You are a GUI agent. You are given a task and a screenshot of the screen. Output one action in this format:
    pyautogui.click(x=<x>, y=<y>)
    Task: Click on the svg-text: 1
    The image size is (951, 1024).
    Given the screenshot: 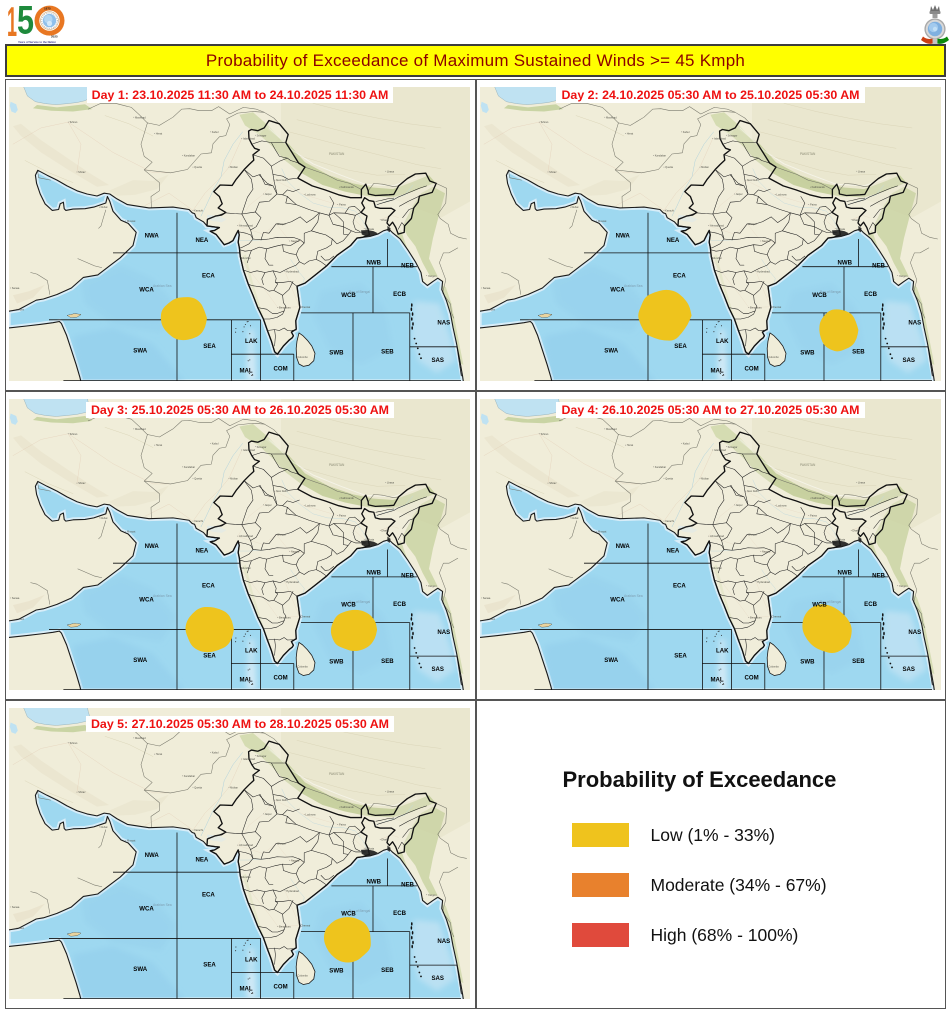 What is the action you would take?
    pyautogui.click(x=12, y=19)
    